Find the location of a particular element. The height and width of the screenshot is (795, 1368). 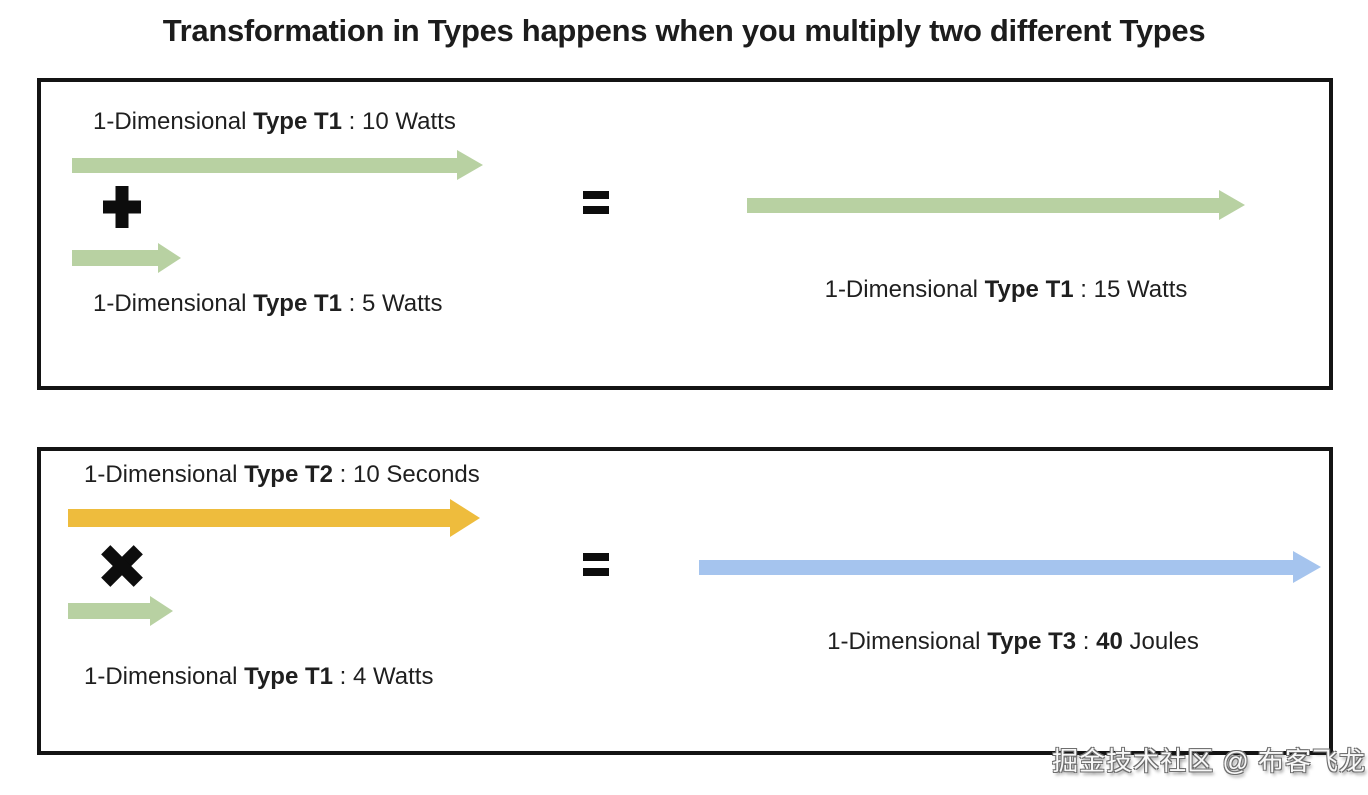

watermark-text: 掘金技术社区 @ 布客飞龙 is located at coordinates (1209, 761).